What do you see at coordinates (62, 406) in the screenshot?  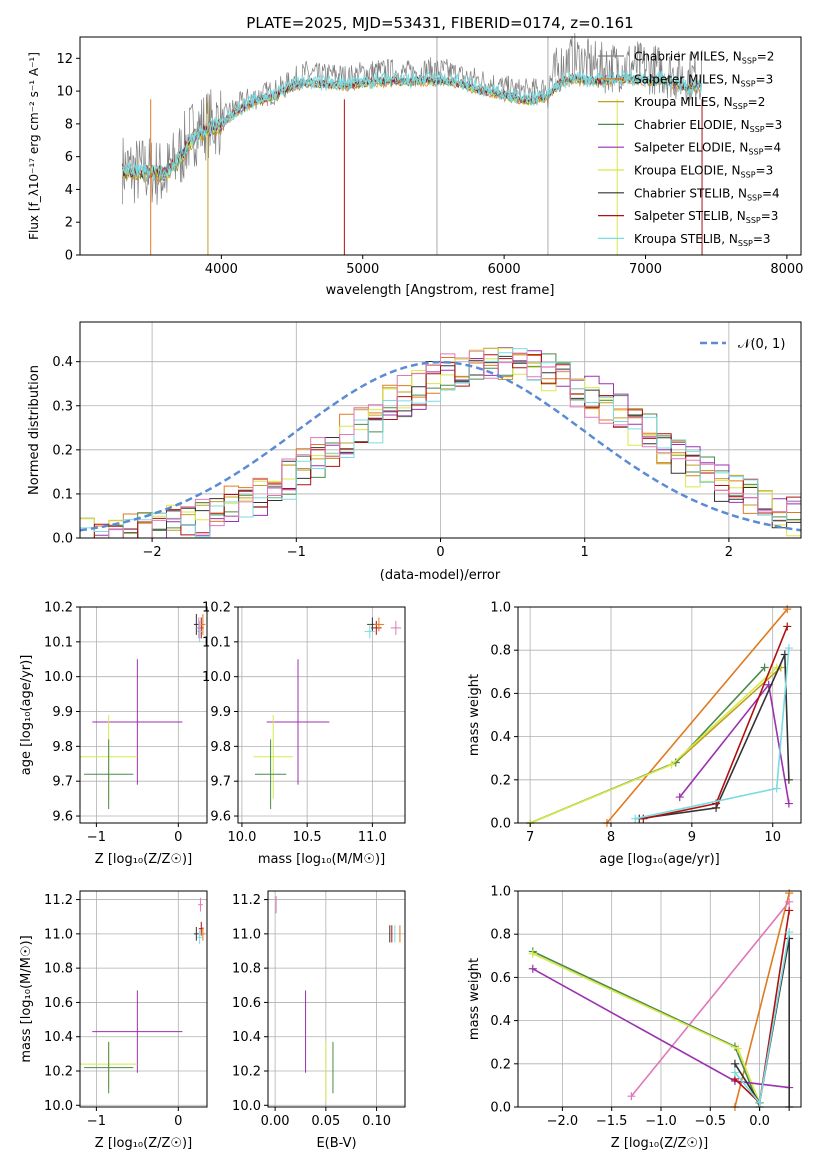 I see `y-tick-label: 0.3` at bounding box center [62, 406].